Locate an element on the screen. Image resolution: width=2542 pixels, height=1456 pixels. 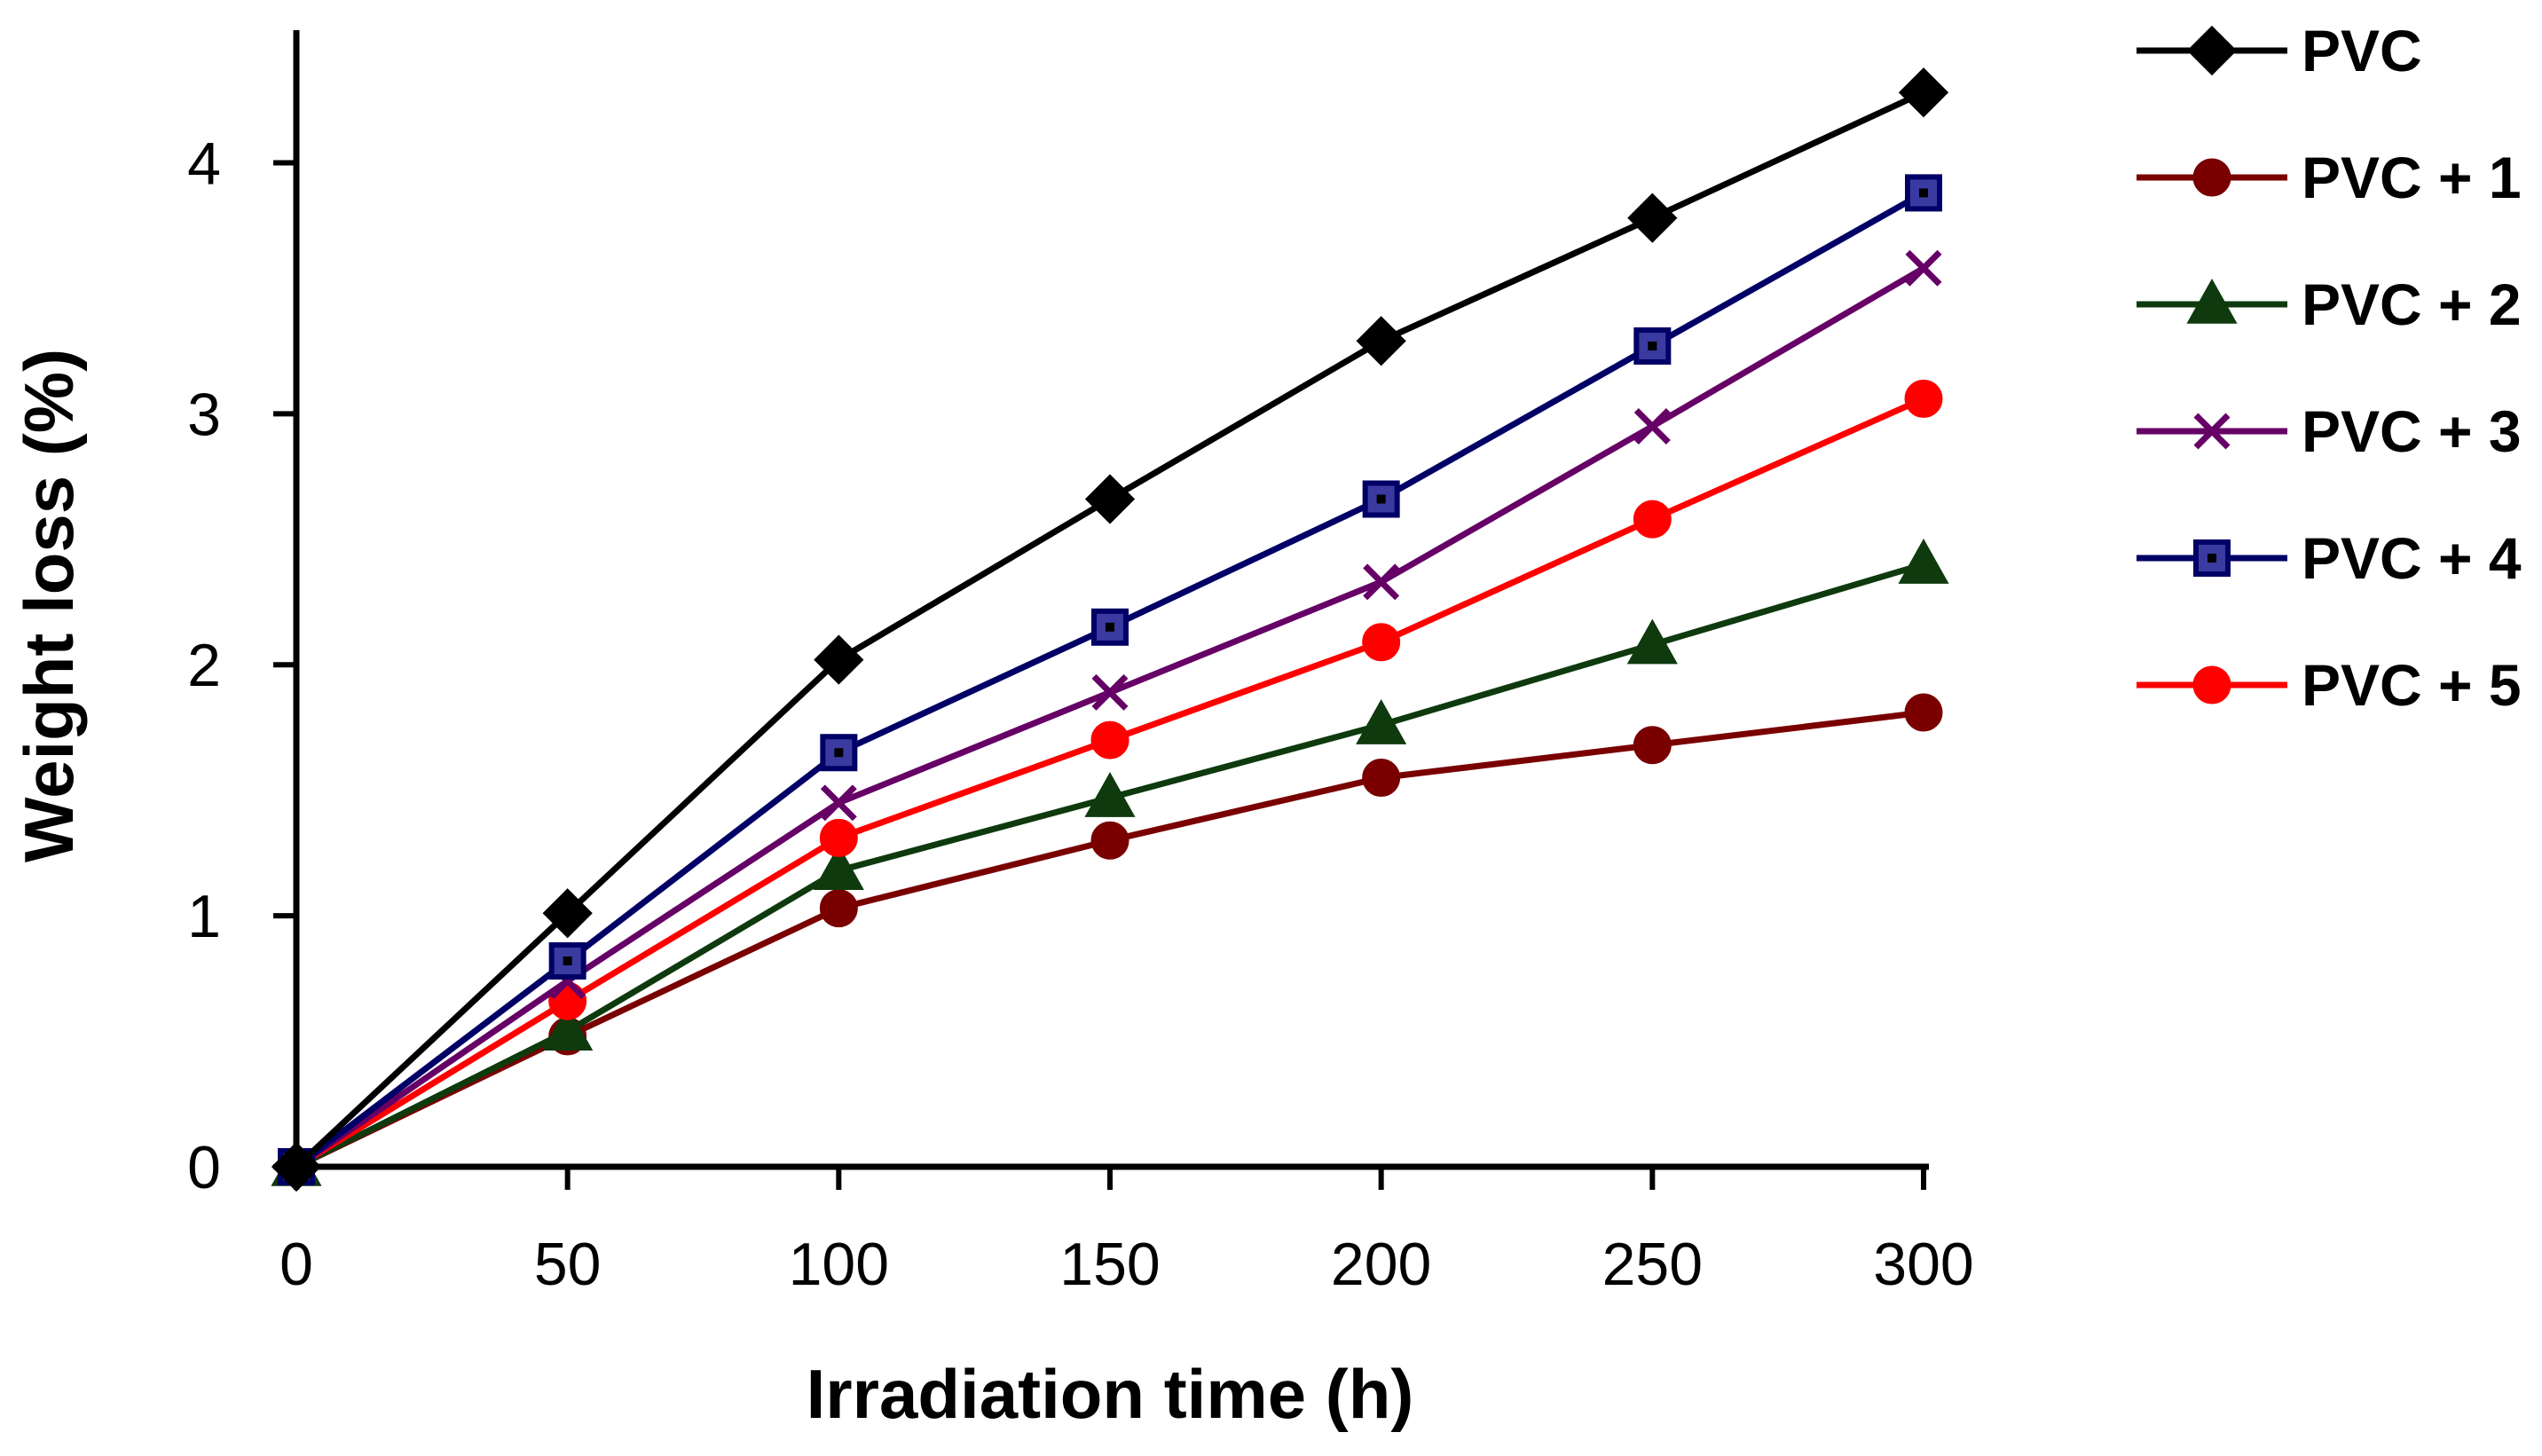
y-axis-title: Weight loss (%) is located at coordinates (49, 605).